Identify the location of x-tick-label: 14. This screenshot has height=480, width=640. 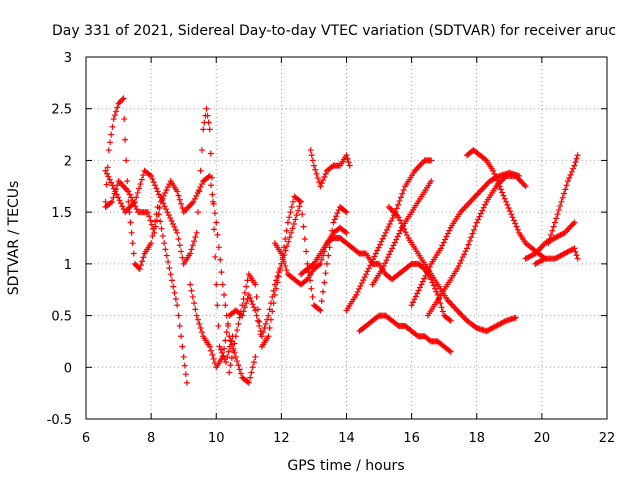
(346, 438).